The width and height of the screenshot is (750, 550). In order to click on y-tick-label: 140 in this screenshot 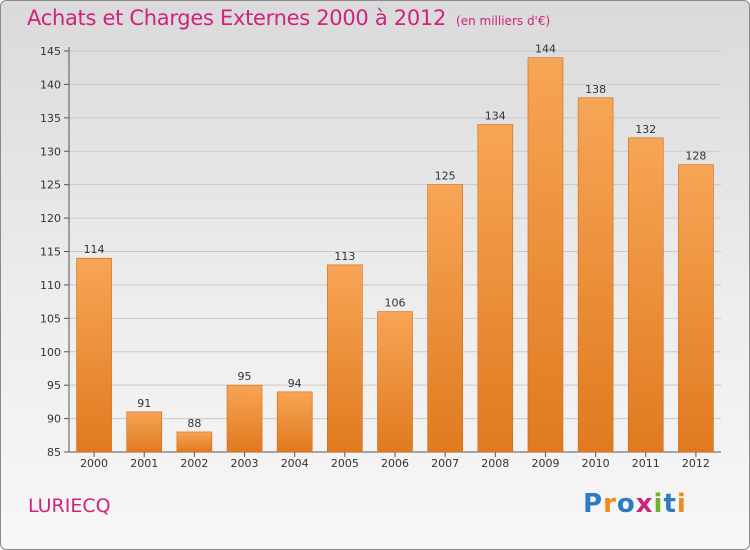, I will do `click(50, 84)`.